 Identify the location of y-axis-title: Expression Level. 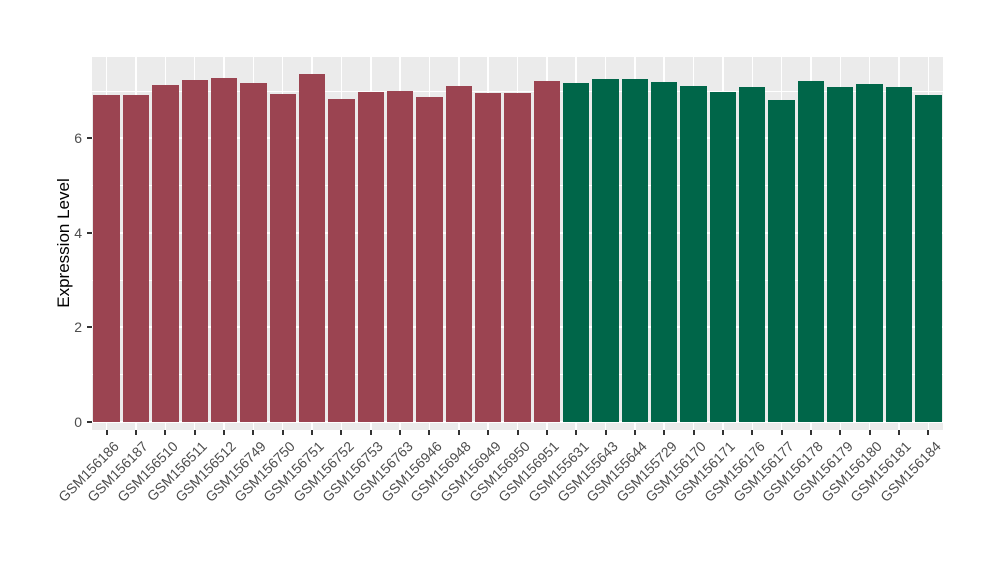
(63, 243).